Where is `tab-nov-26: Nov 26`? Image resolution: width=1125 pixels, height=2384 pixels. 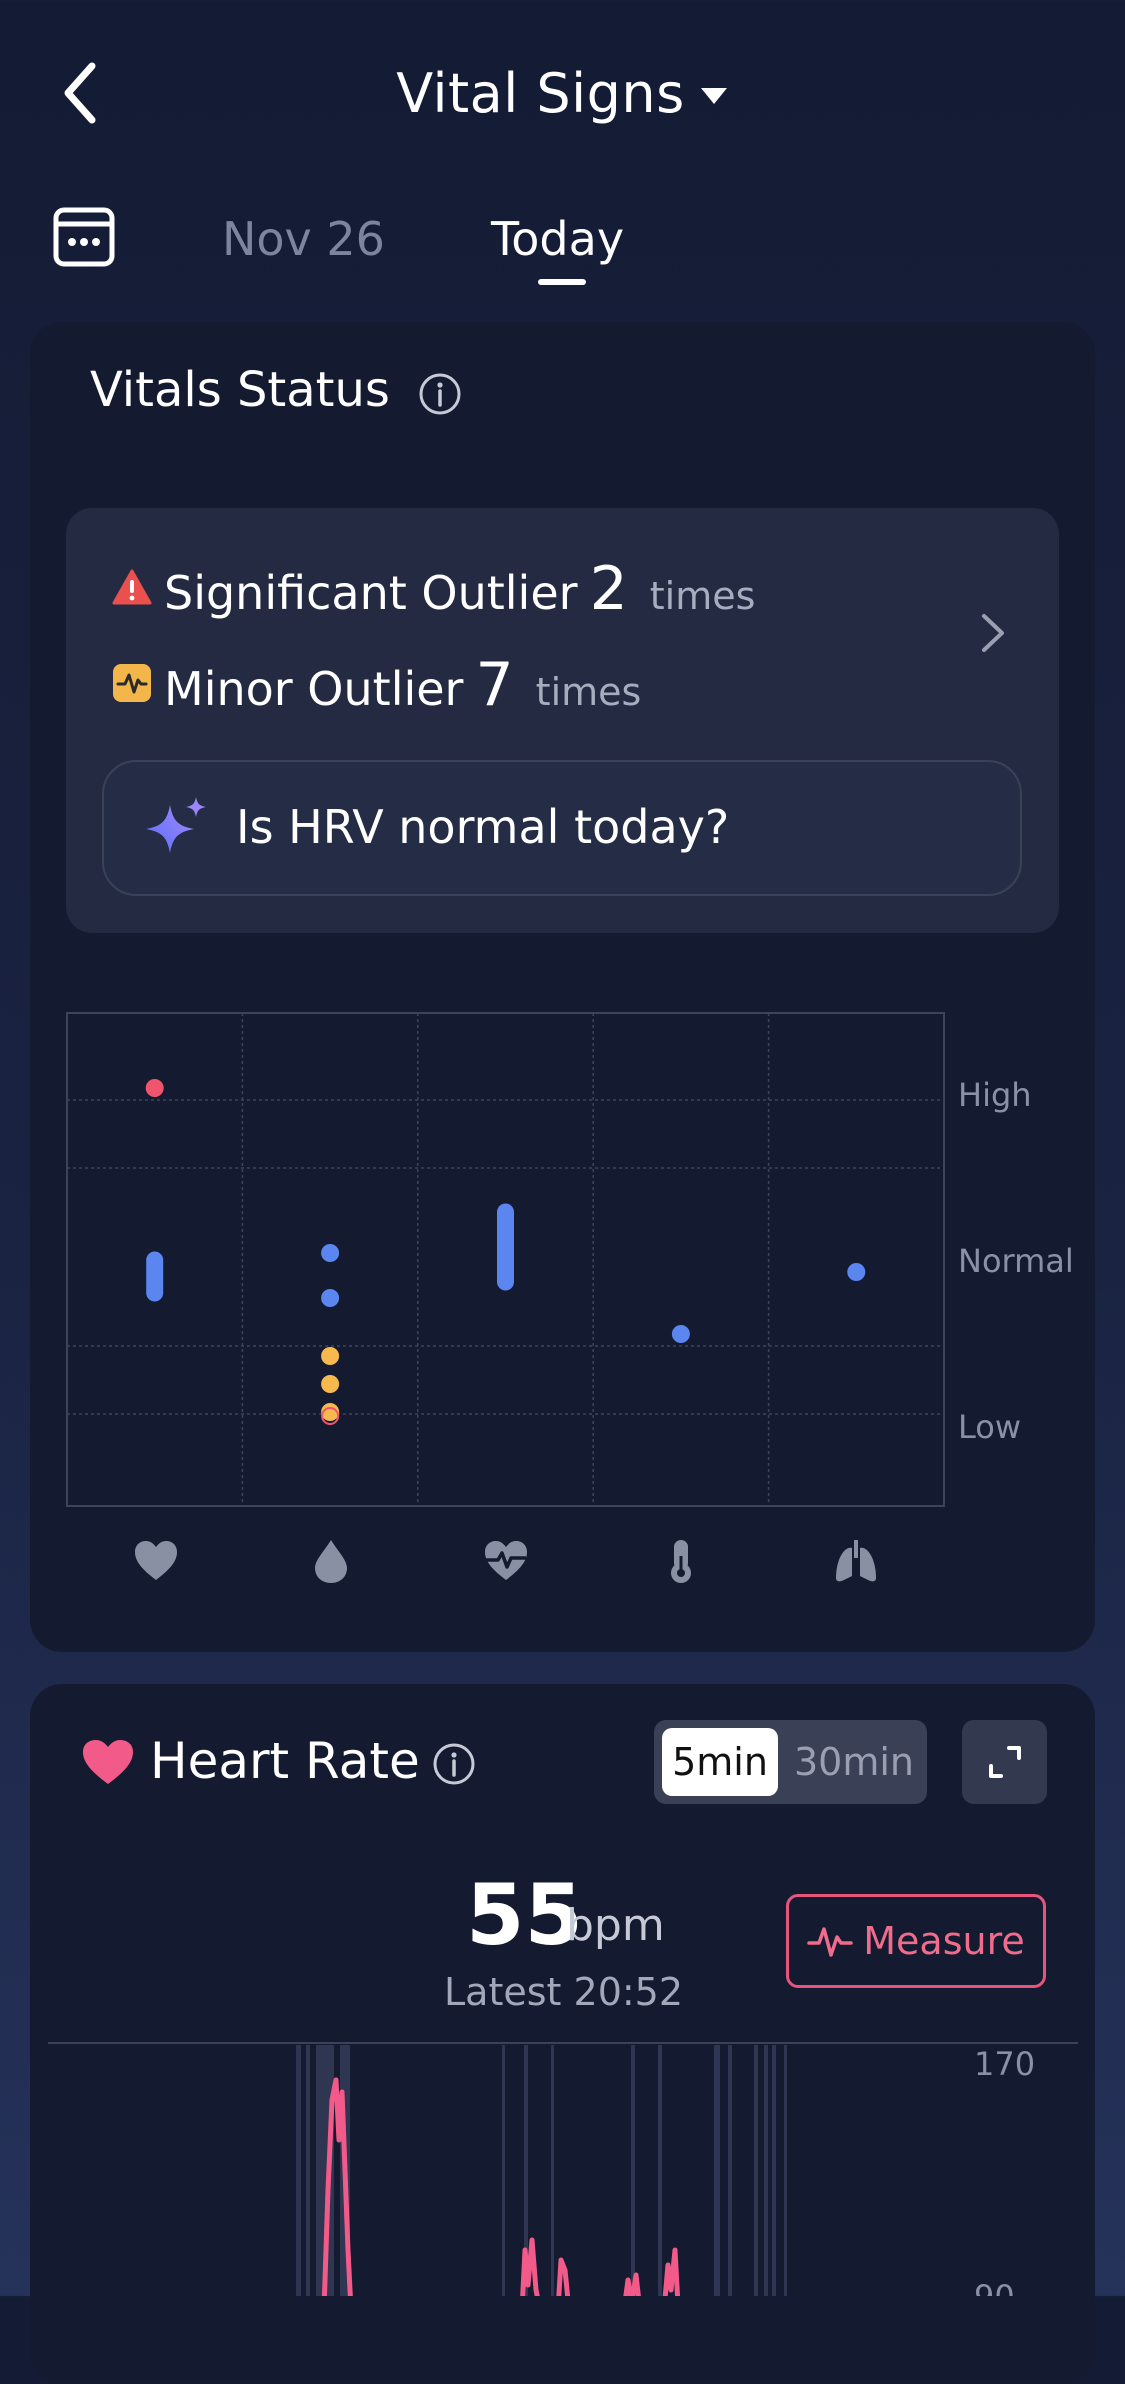
tab-nov-26: Nov 26 is located at coordinates (303, 239).